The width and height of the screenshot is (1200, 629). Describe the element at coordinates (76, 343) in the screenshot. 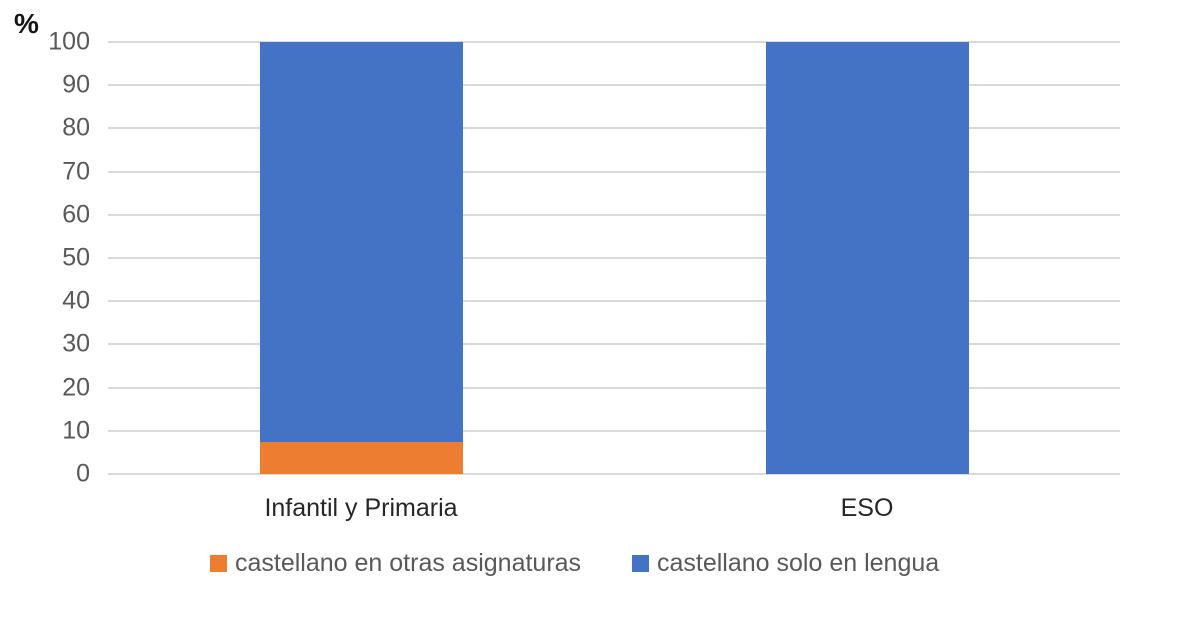

I see `y-tick-label-30: 30` at that location.